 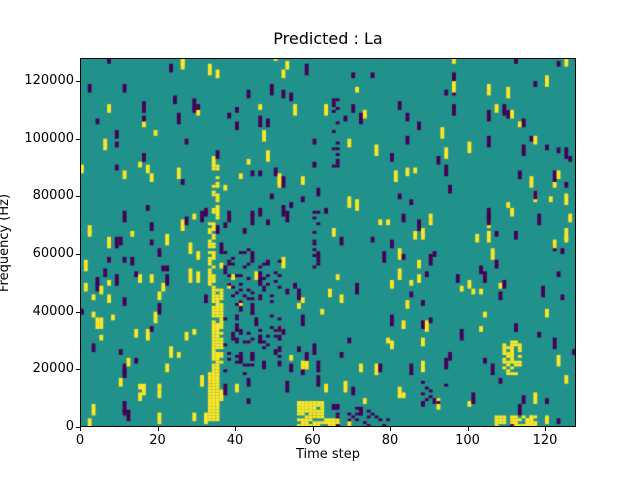 I want to click on x-tick-label: 80, so click(x=390, y=440).